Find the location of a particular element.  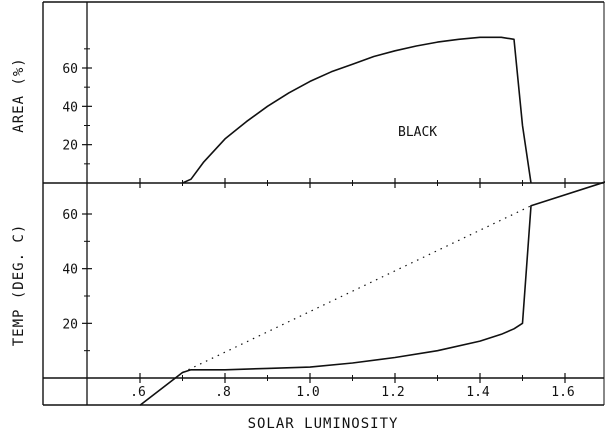

x-tick-label: 1.0 is located at coordinates (307, 392).